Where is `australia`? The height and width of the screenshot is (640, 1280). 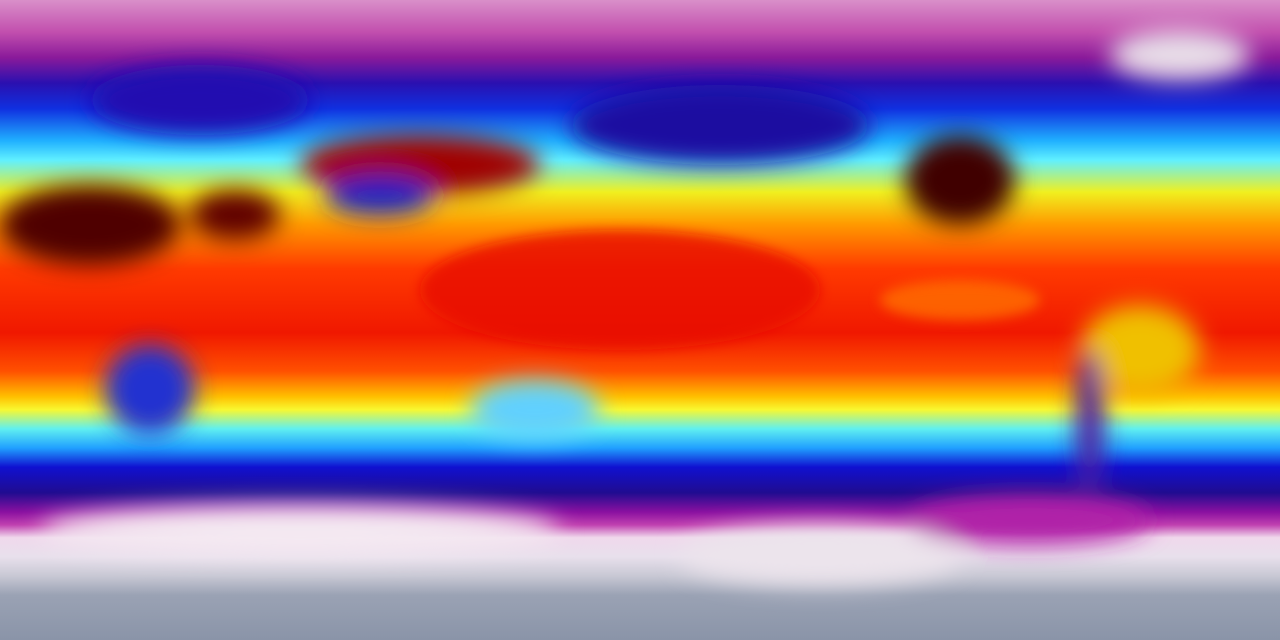
australia is located at coordinates (535, 410).